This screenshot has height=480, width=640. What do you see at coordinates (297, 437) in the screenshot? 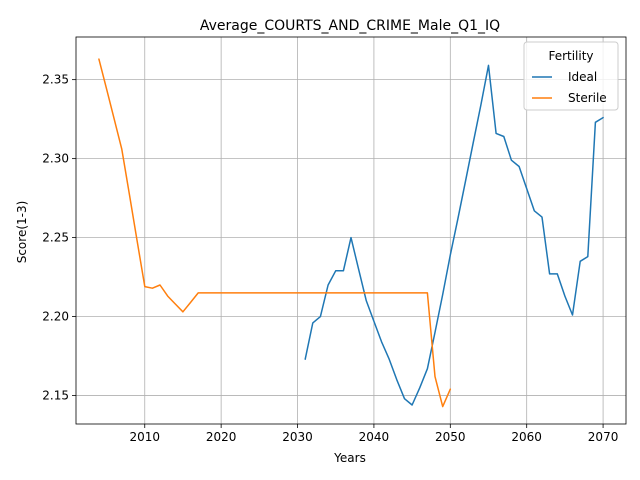
I see `x-tick-label: 2030` at bounding box center [297, 437].